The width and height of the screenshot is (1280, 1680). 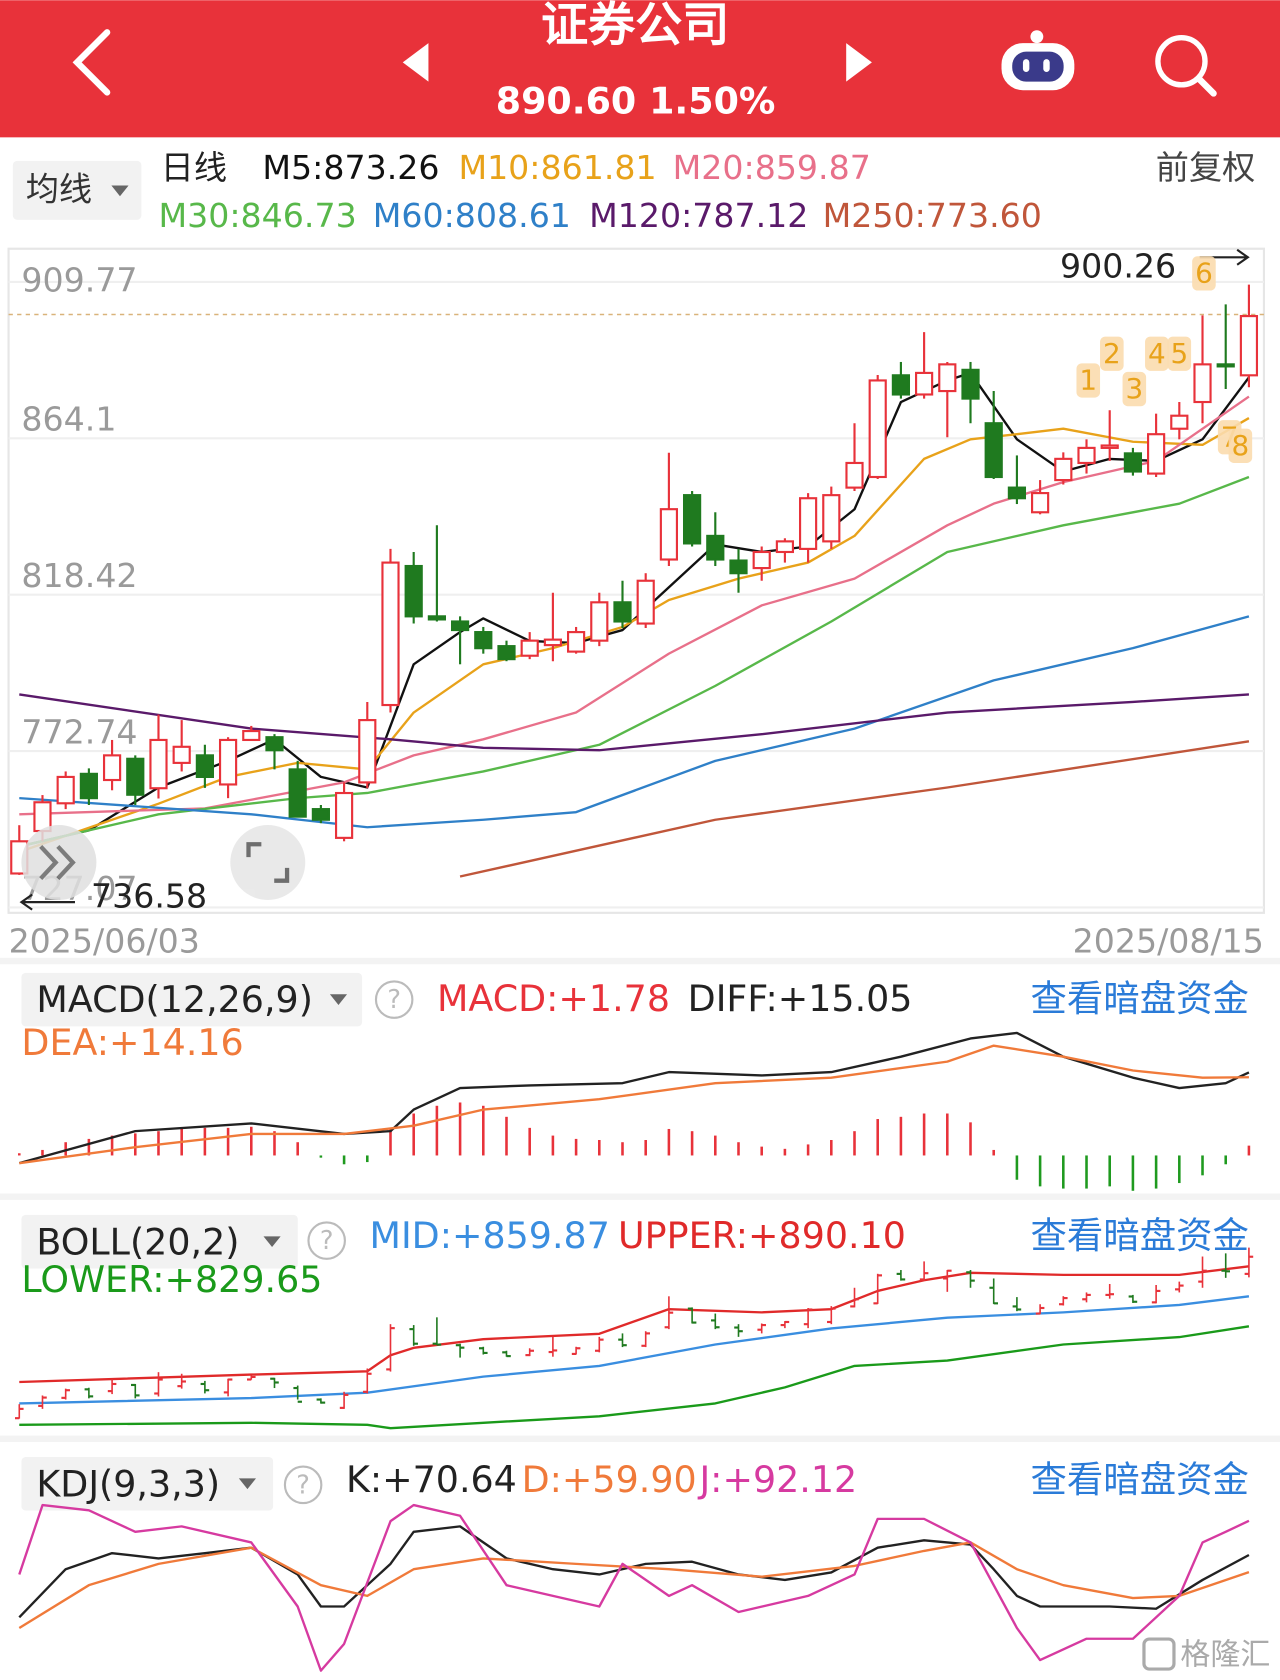 What do you see at coordinates (149, 895) in the screenshot?
I see `min-label: 736.58` at bounding box center [149, 895].